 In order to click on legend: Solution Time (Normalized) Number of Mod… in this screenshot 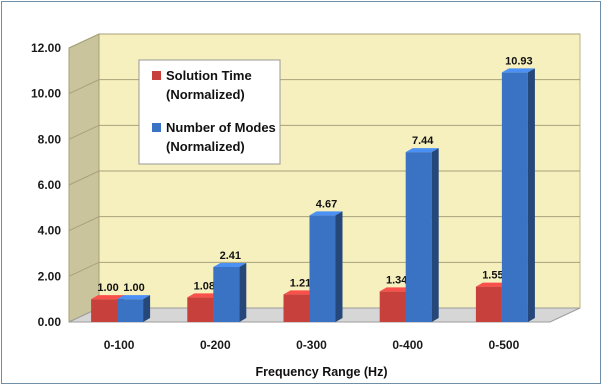, I will do `click(209, 112)`.